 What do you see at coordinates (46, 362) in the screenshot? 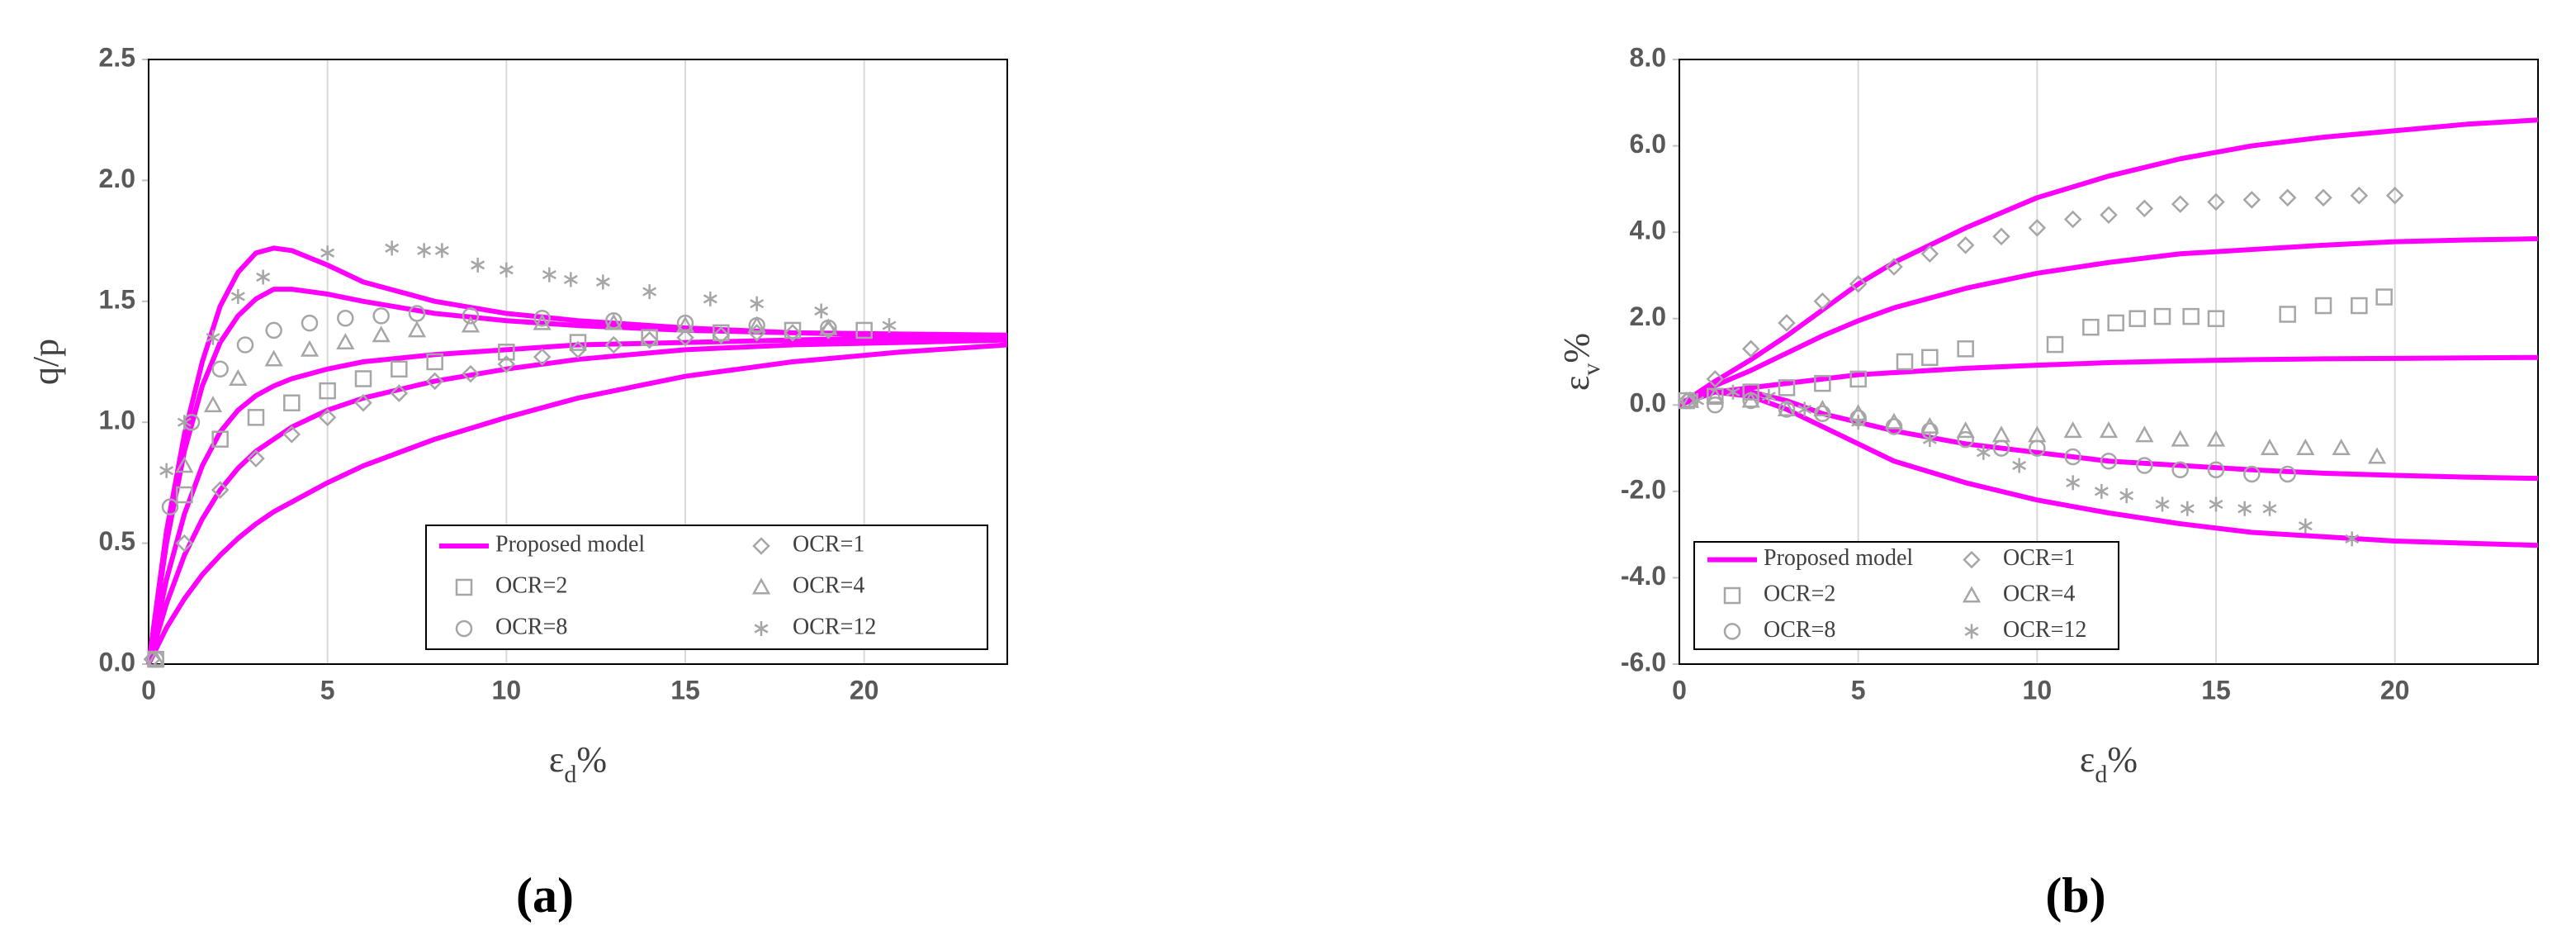
I see `y-axis-label: q/p` at bounding box center [46, 362].